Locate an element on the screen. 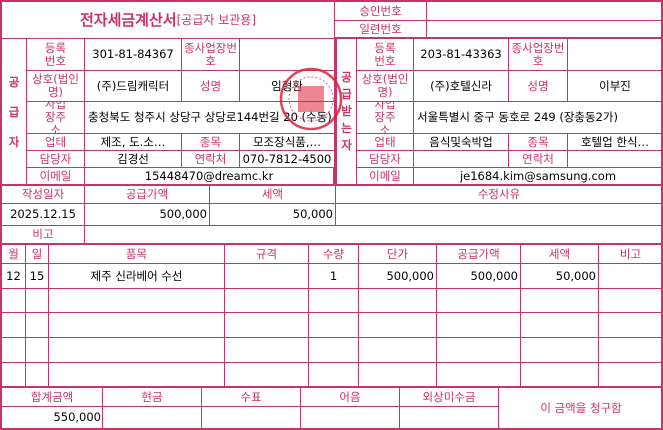 Image resolution: width=663 pixels, height=430 pixels. check-label: 수표 is located at coordinates (251, 397).